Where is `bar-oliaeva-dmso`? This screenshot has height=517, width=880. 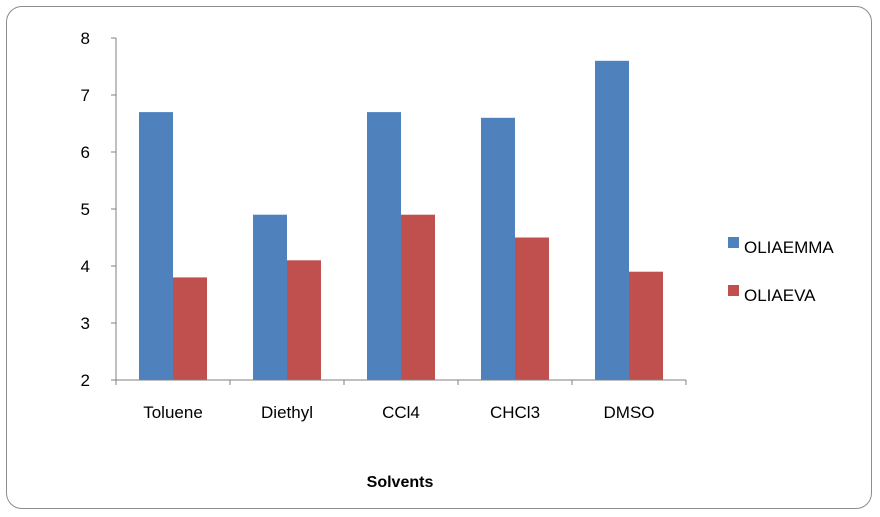
bar-oliaeva-dmso is located at coordinates (646, 325).